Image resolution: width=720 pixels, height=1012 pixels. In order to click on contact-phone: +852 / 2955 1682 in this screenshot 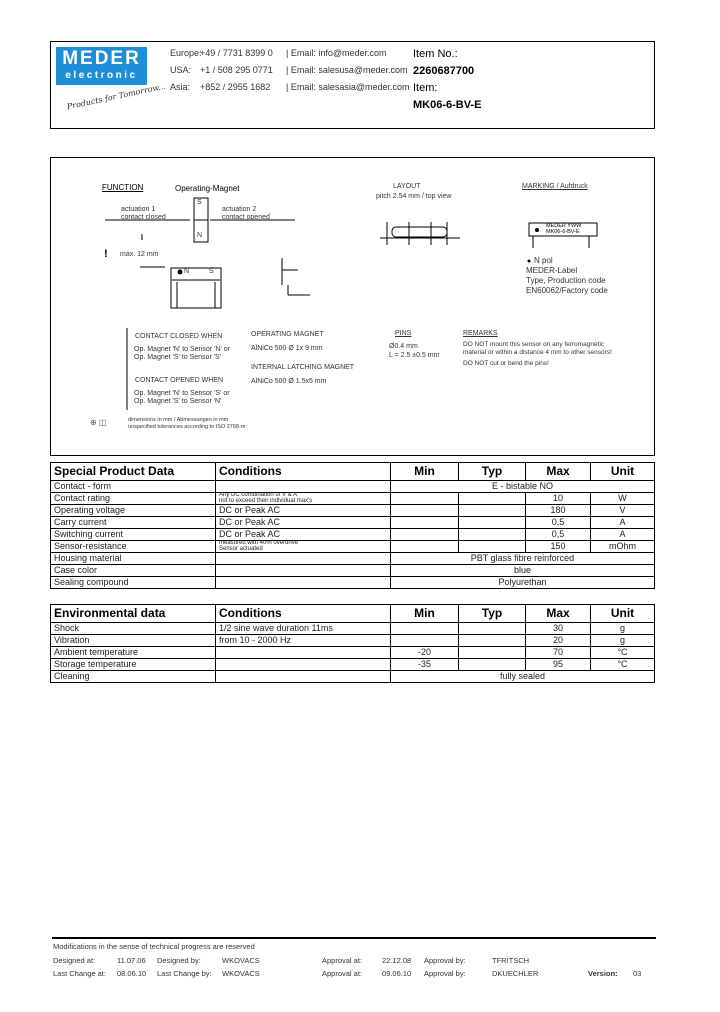, I will do `click(235, 87)`.